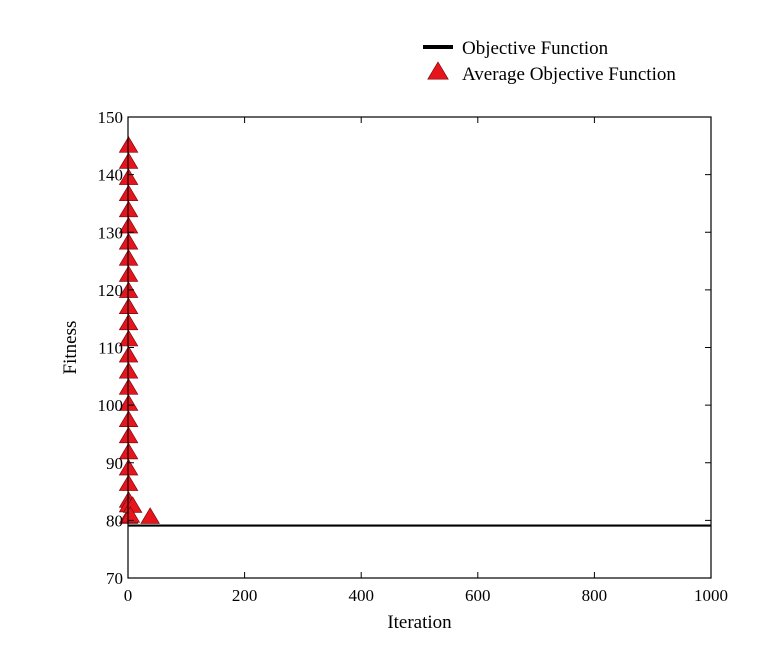 The width and height of the screenshot is (768, 672). I want to click on y-tick-label: 100, so click(111, 405).